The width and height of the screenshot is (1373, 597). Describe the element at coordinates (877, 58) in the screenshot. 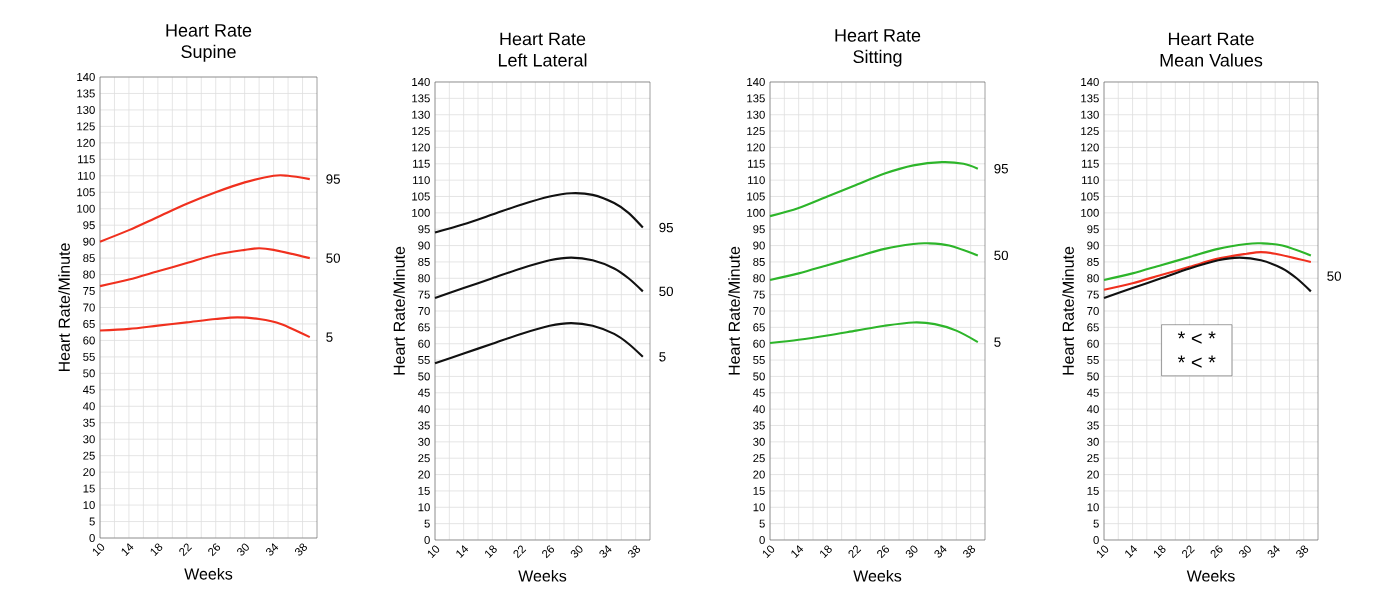

I see `chart-subtitle: Sitting` at that location.